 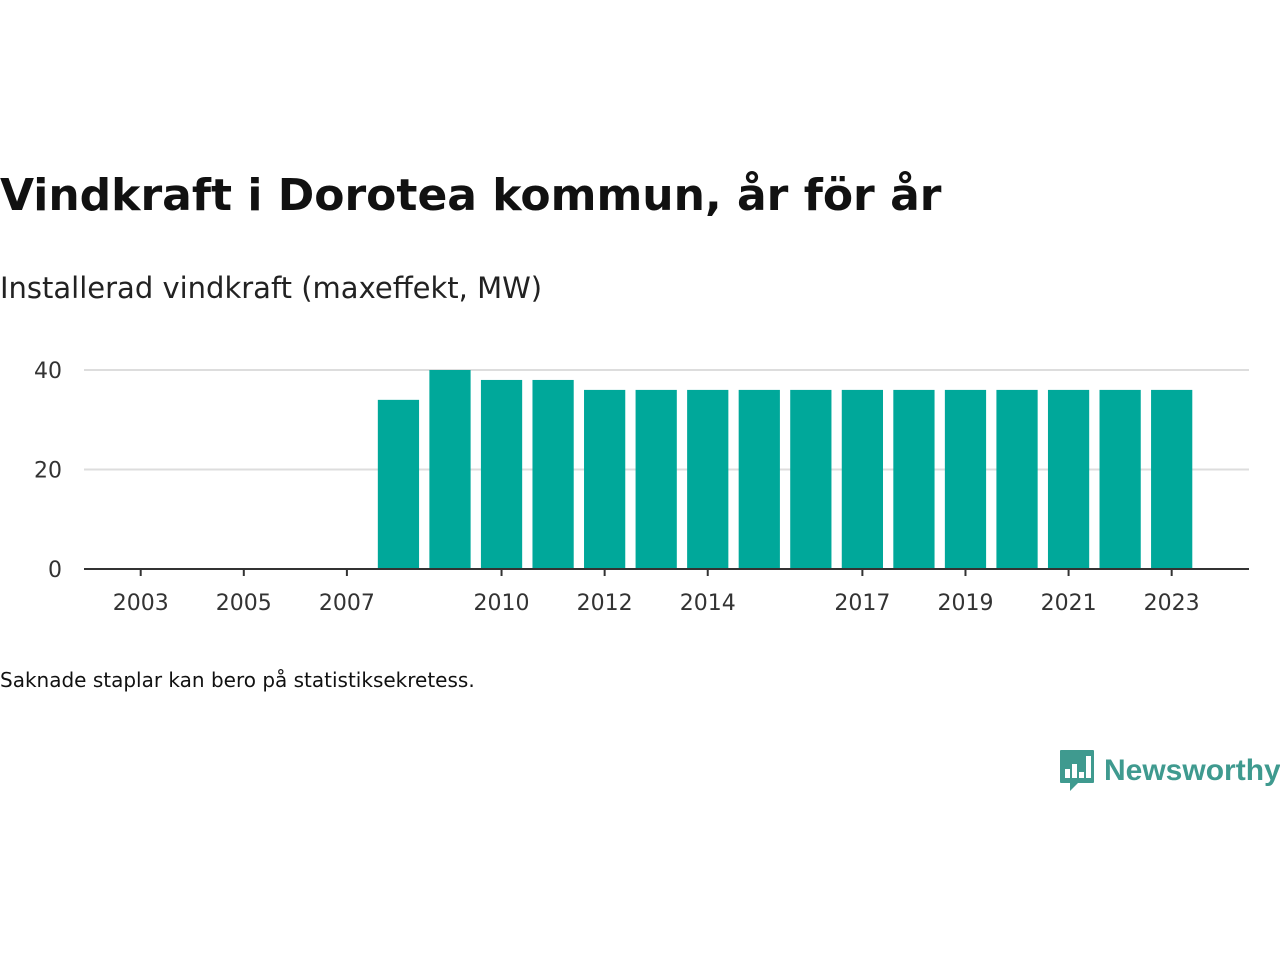 I want to click on y-tick-label-0: 0, so click(x=55, y=570).